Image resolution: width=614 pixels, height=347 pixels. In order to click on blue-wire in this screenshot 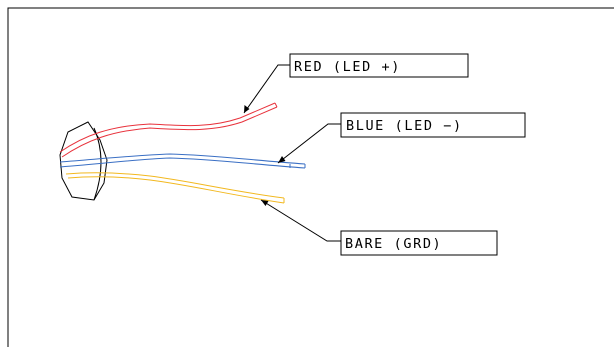, I will do `click(182, 161)`.